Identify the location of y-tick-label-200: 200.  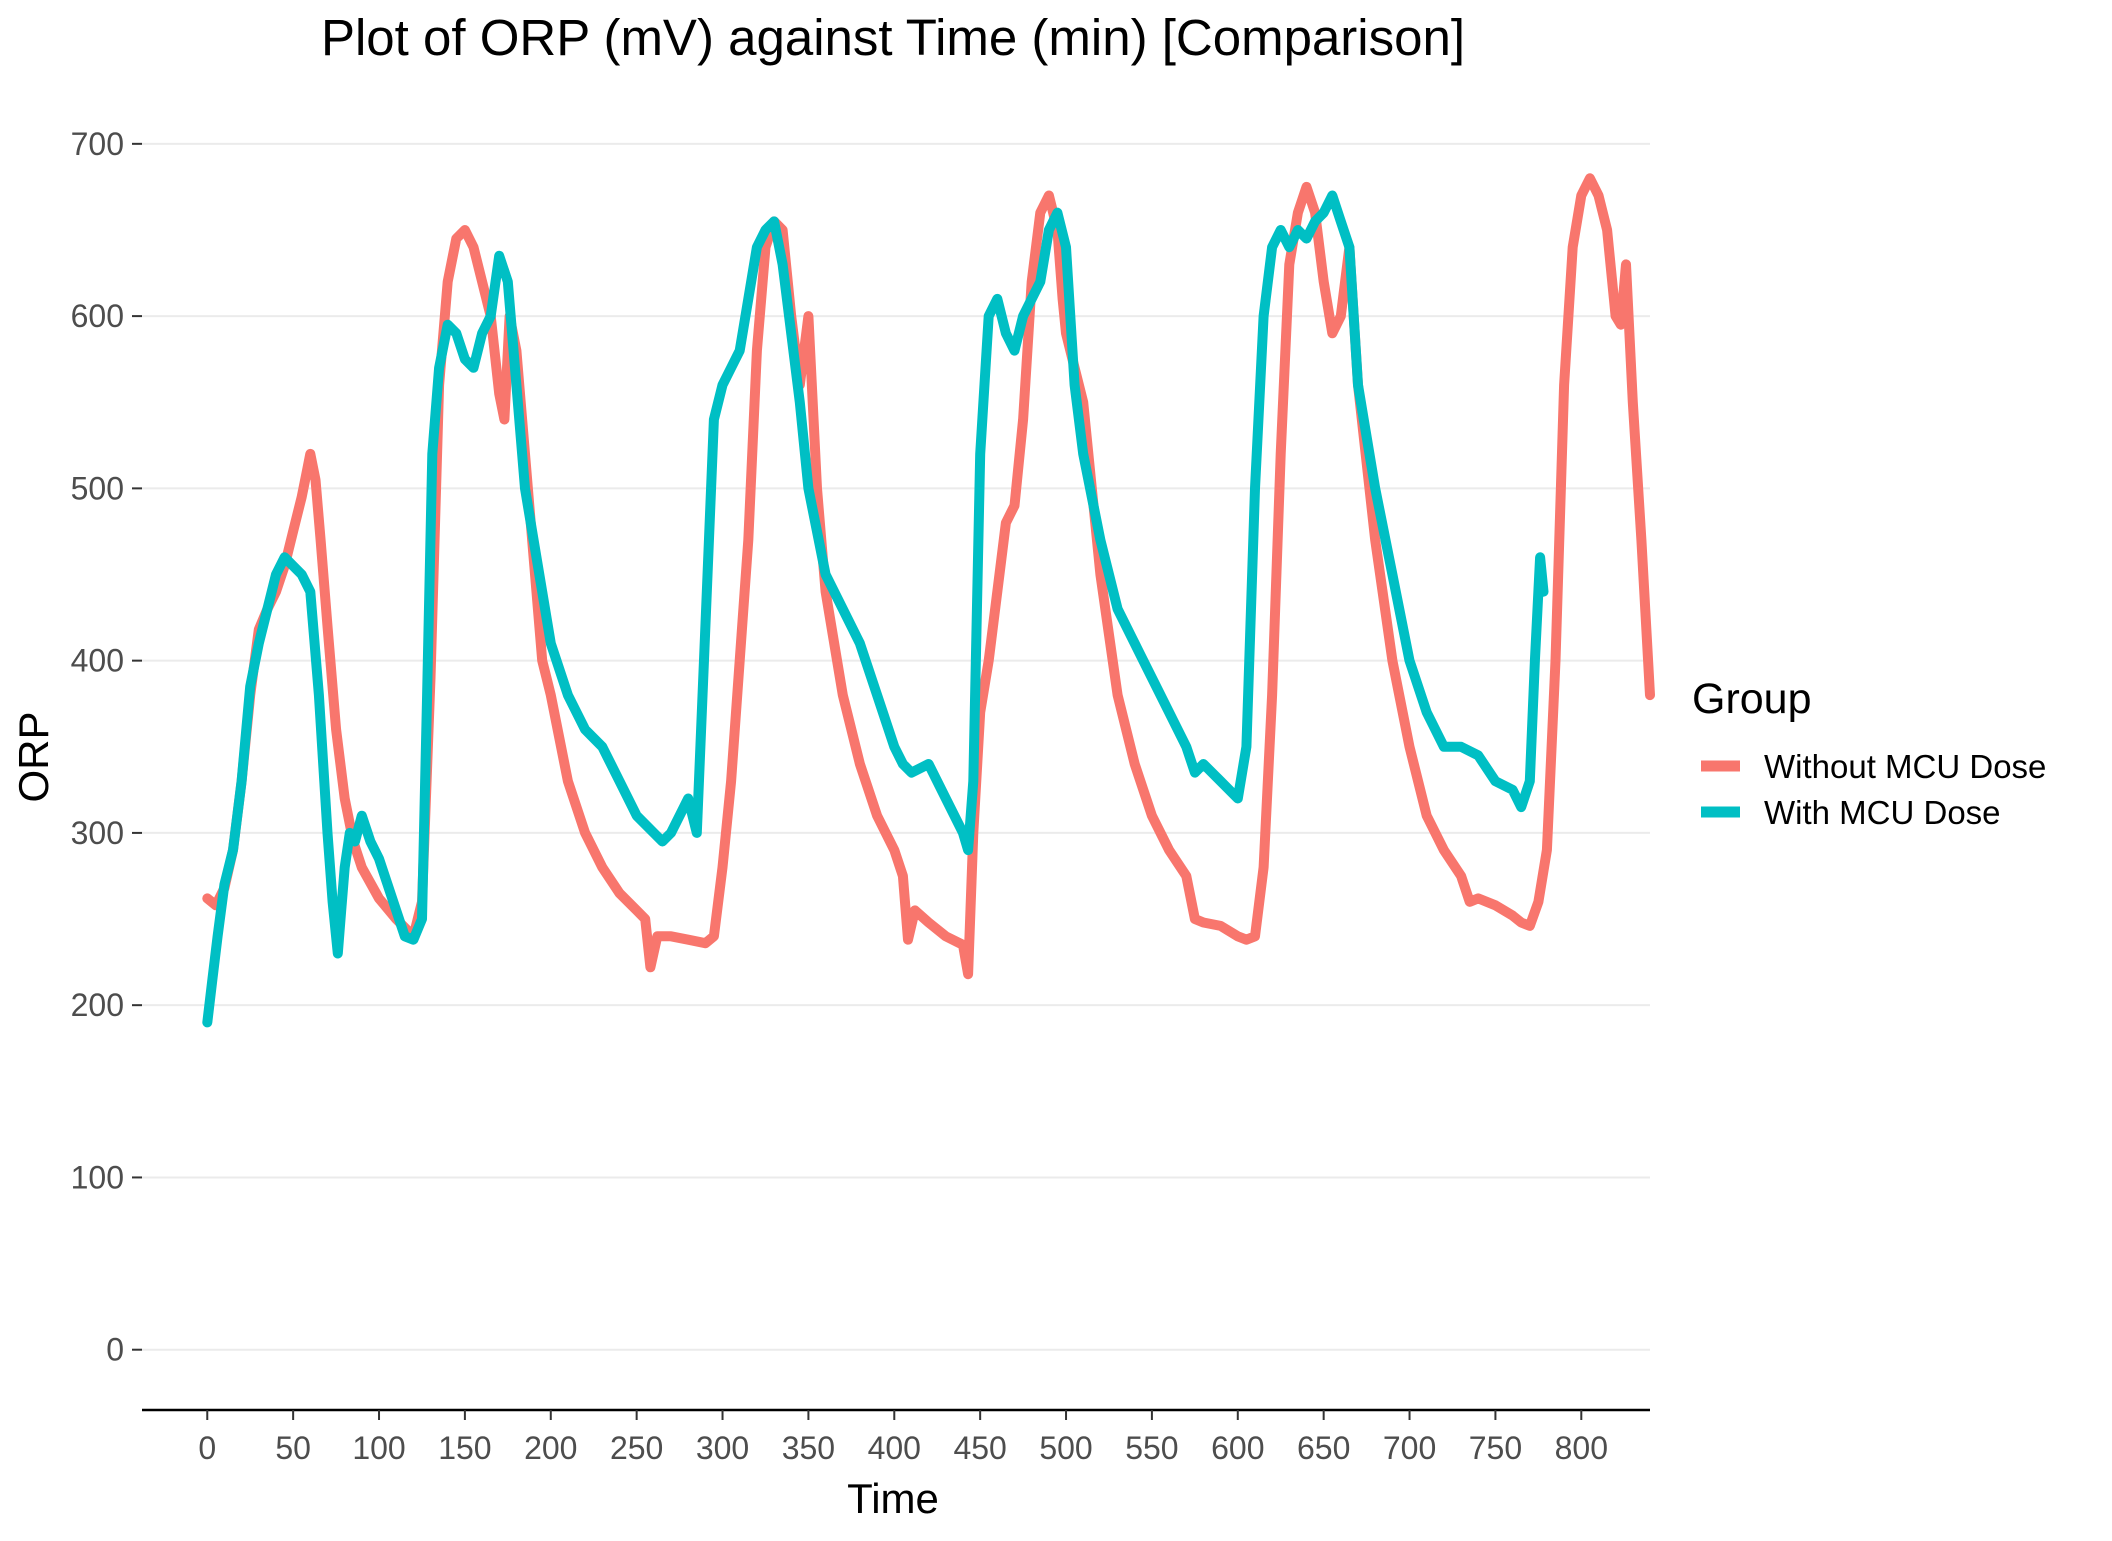
(97, 1005).